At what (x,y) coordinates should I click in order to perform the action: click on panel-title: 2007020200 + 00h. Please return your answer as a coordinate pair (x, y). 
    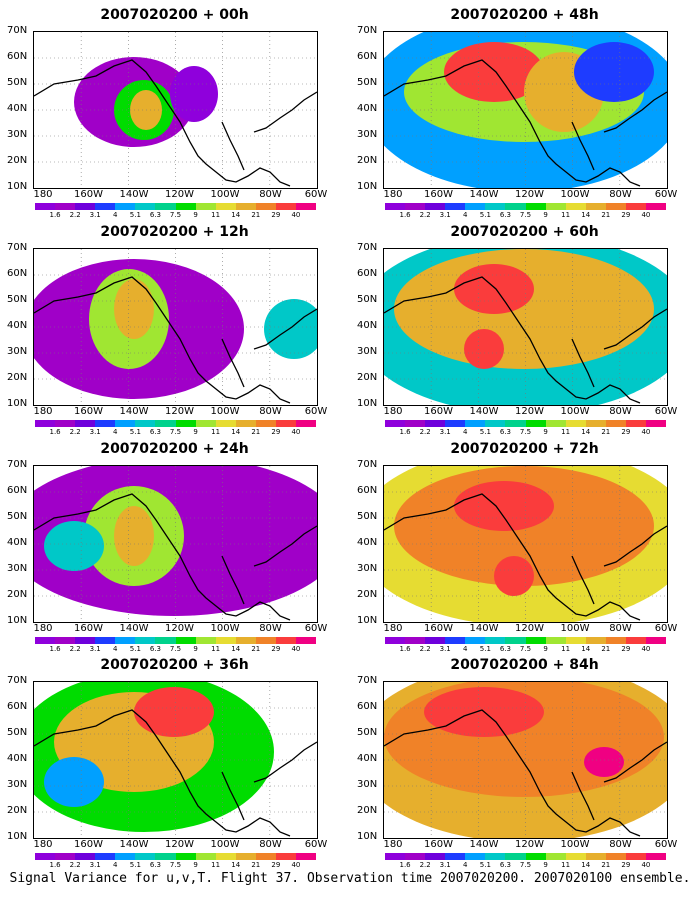
    Looking at the image, I should click on (174, 15).